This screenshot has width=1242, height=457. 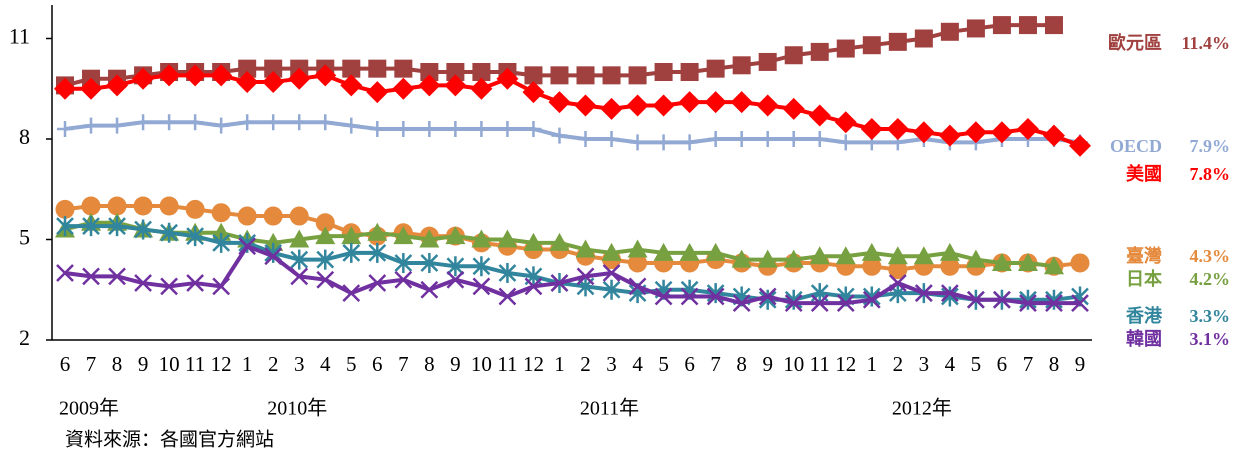 I want to click on x-tick-label: 3, so click(x=299, y=364).